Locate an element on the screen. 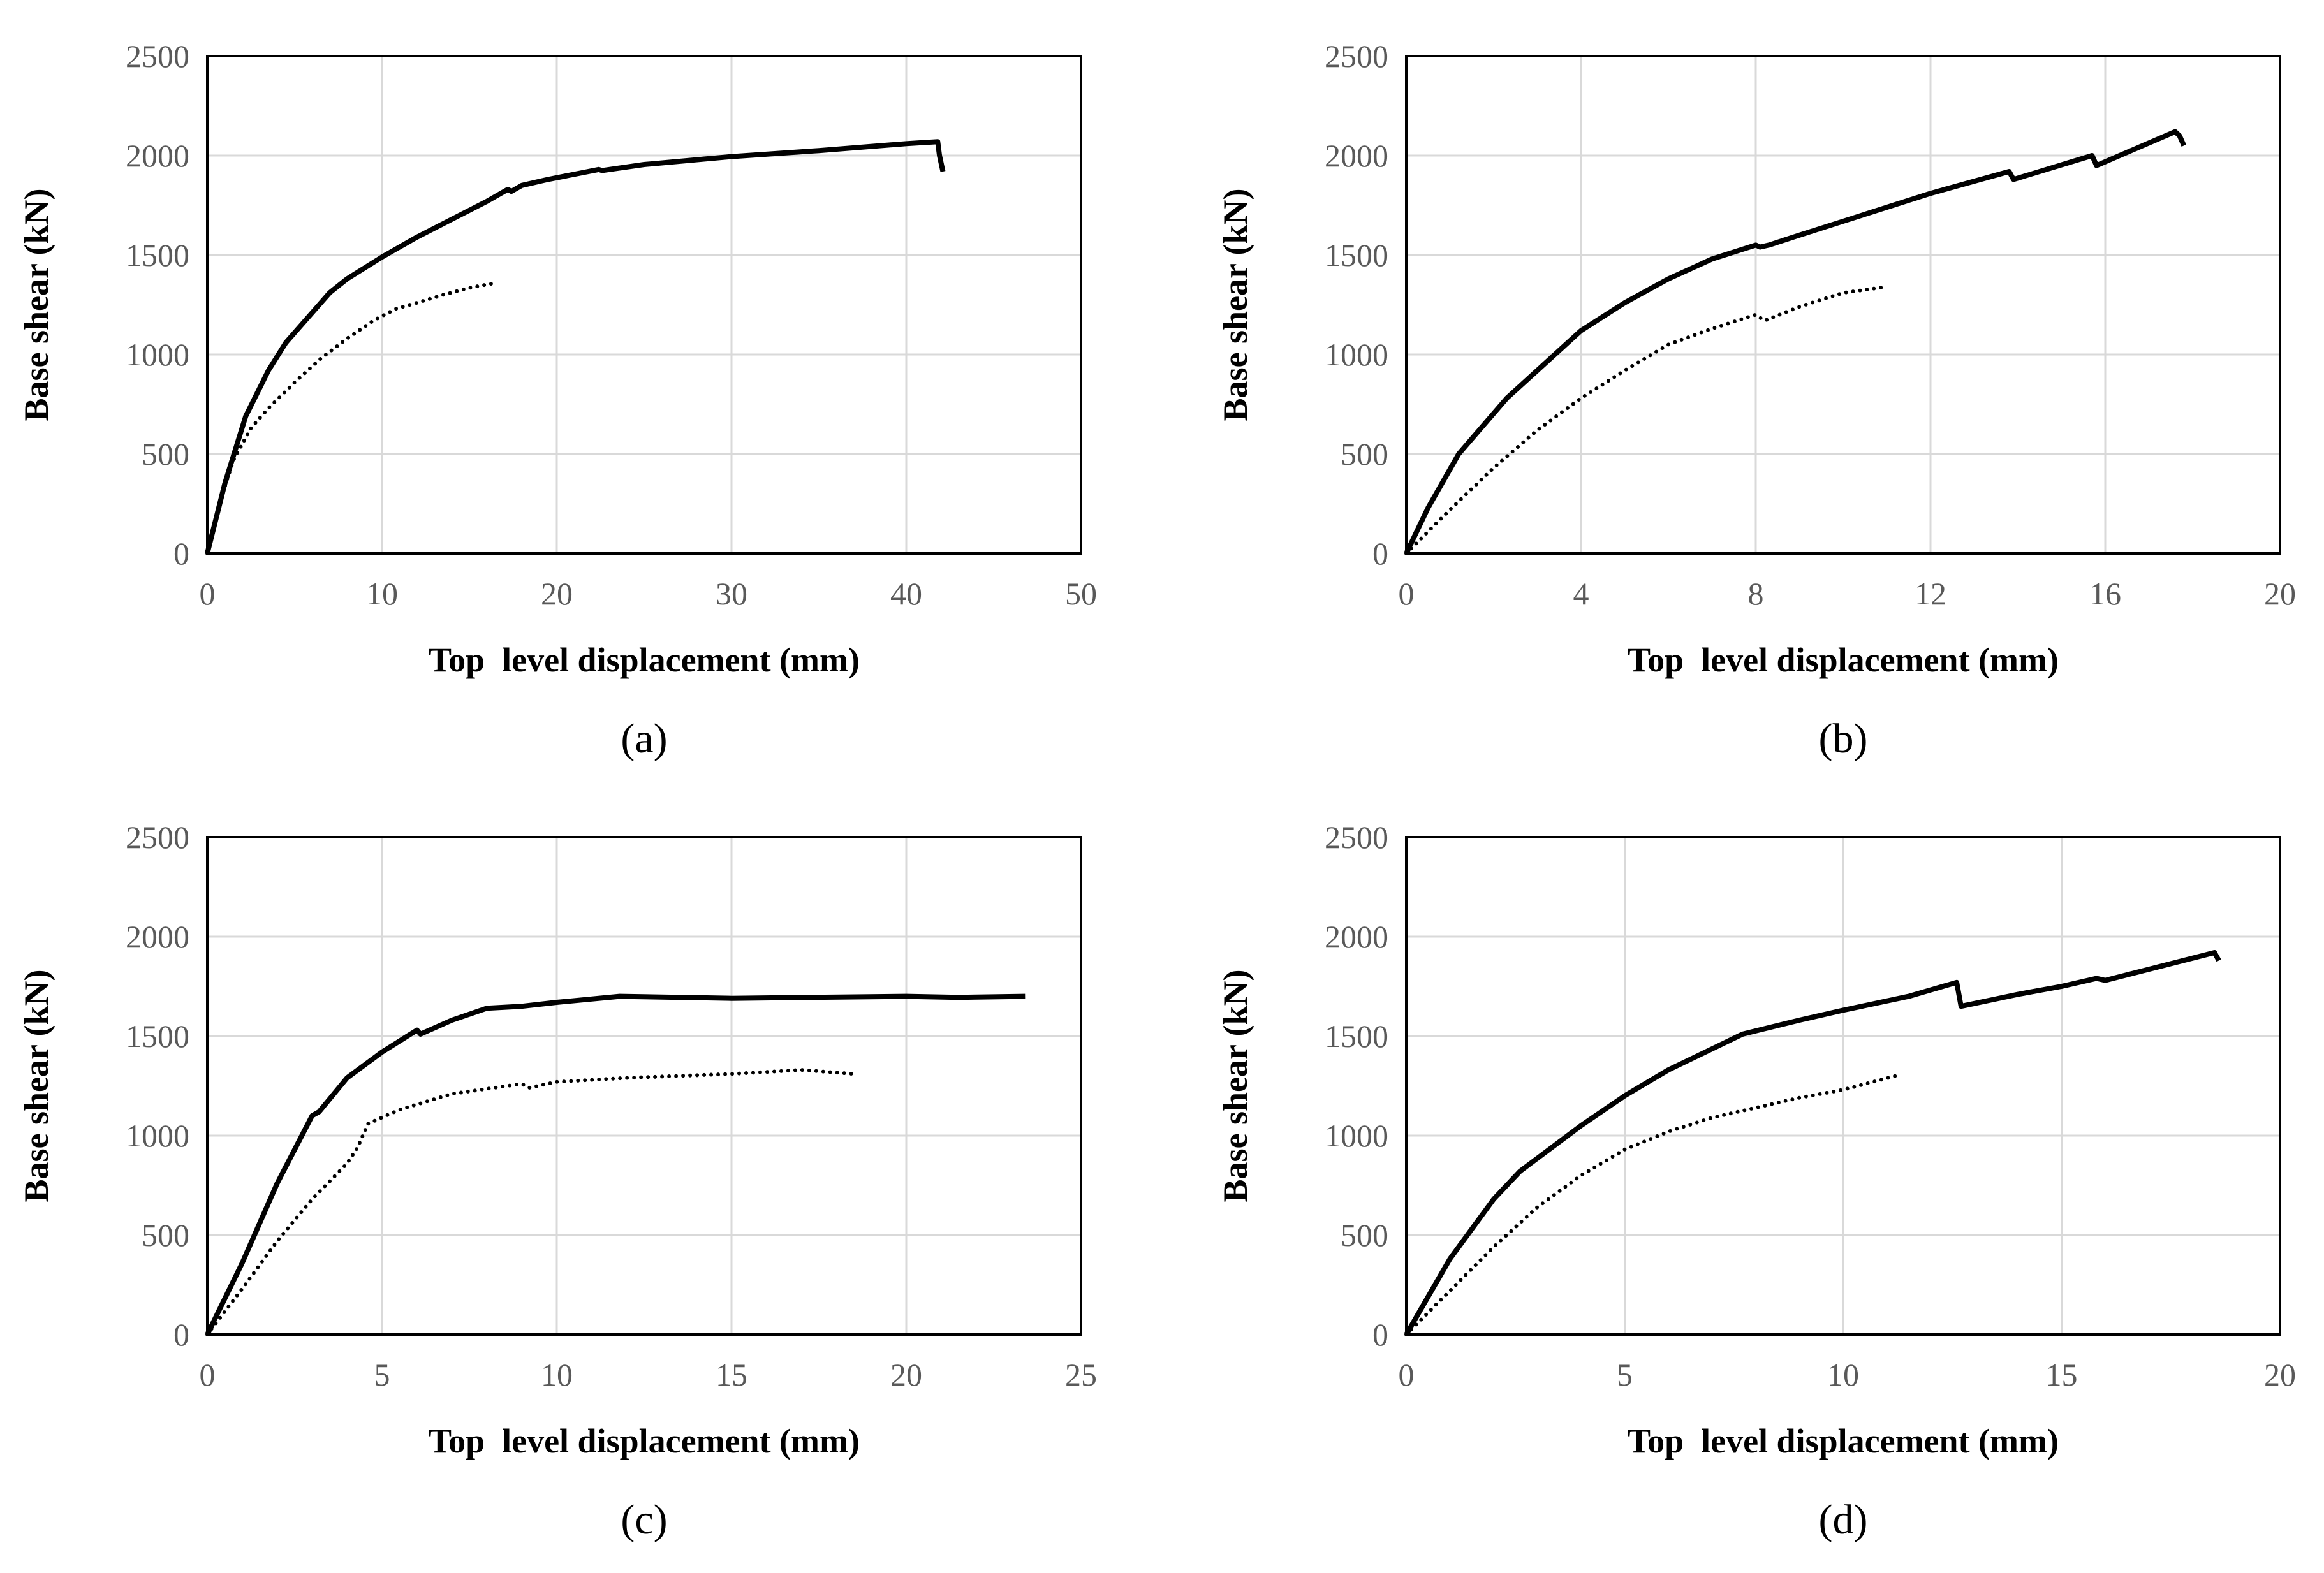 Image resolution: width=2324 pixels, height=1573 pixels. x-tick-label: 4 is located at coordinates (1581, 593).